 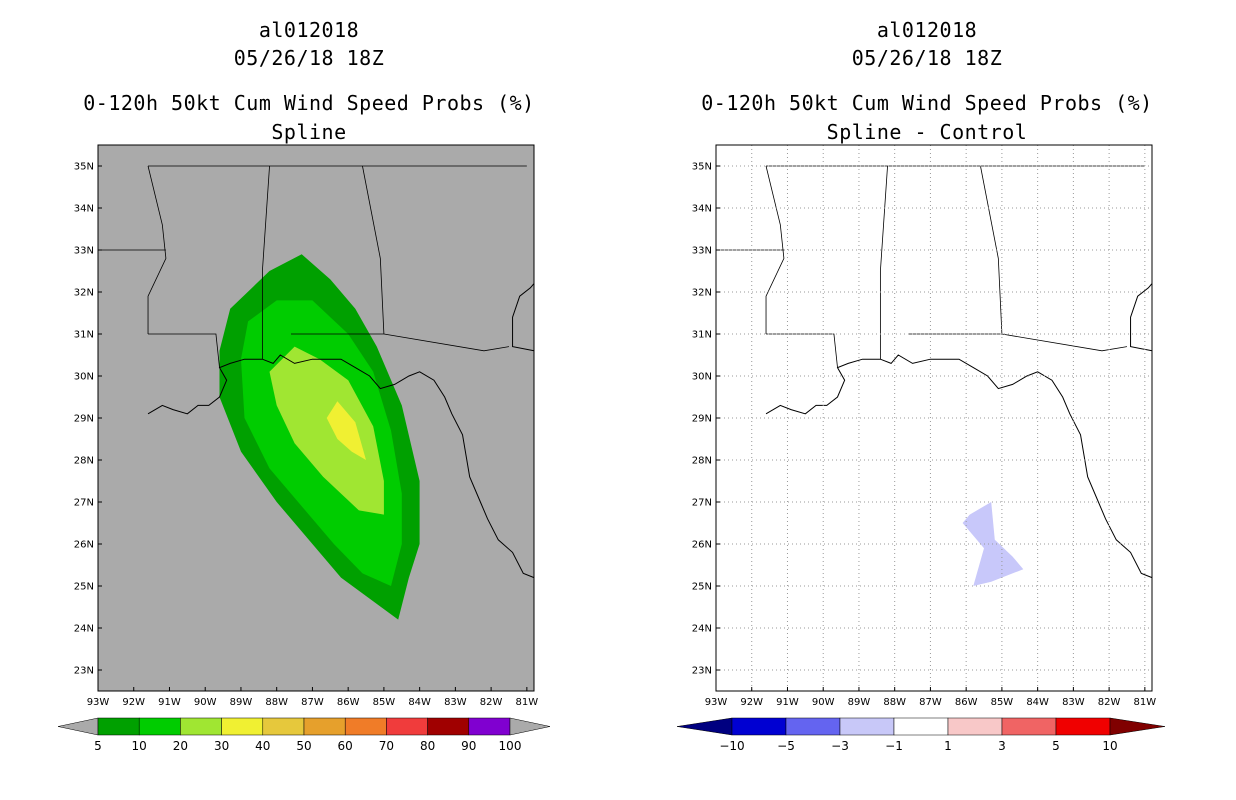 What do you see at coordinates (927, 132) in the screenshot?
I see `chart-subtitle: Spline - Control` at bounding box center [927, 132].